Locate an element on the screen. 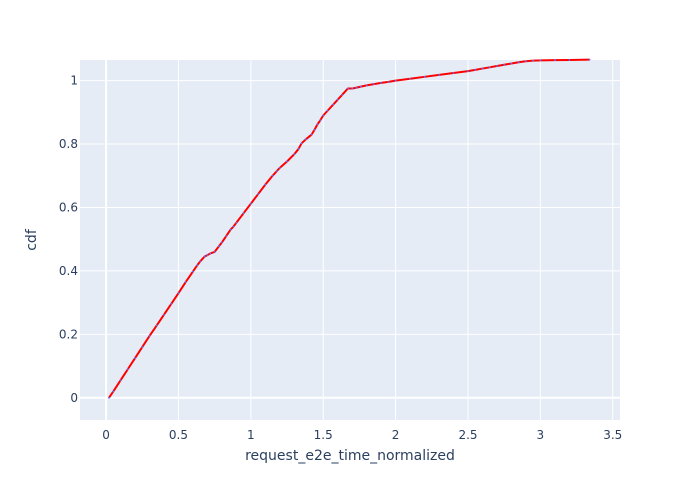 This screenshot has height=500, width=700. x-tick-label: 1 is located at coordinates (251, 435).